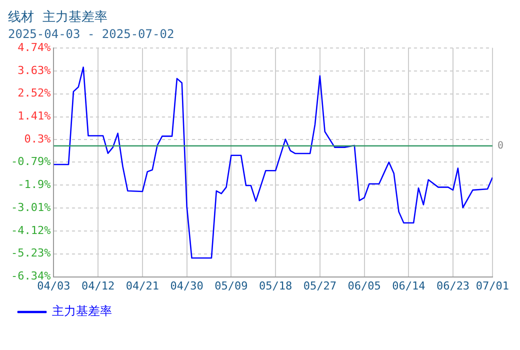 This screenshot has width=520, height=350. I want to click on chart-title: 线材 主力基差率, so click(58, 17).